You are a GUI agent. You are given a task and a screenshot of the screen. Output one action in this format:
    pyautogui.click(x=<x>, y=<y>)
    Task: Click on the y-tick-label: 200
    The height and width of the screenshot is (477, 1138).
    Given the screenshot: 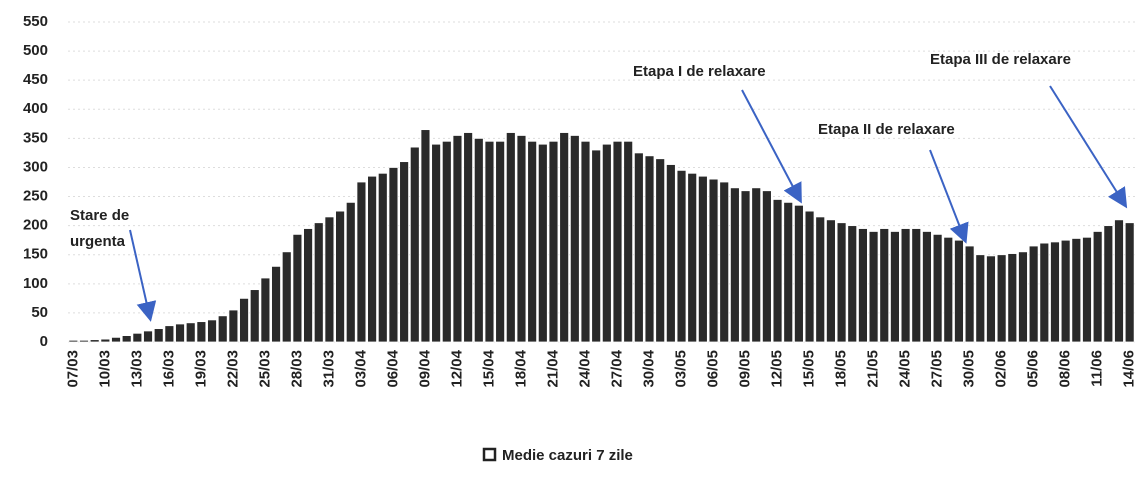 What is the action you would take?
    pyautogui.click(x=35, y=225)
    